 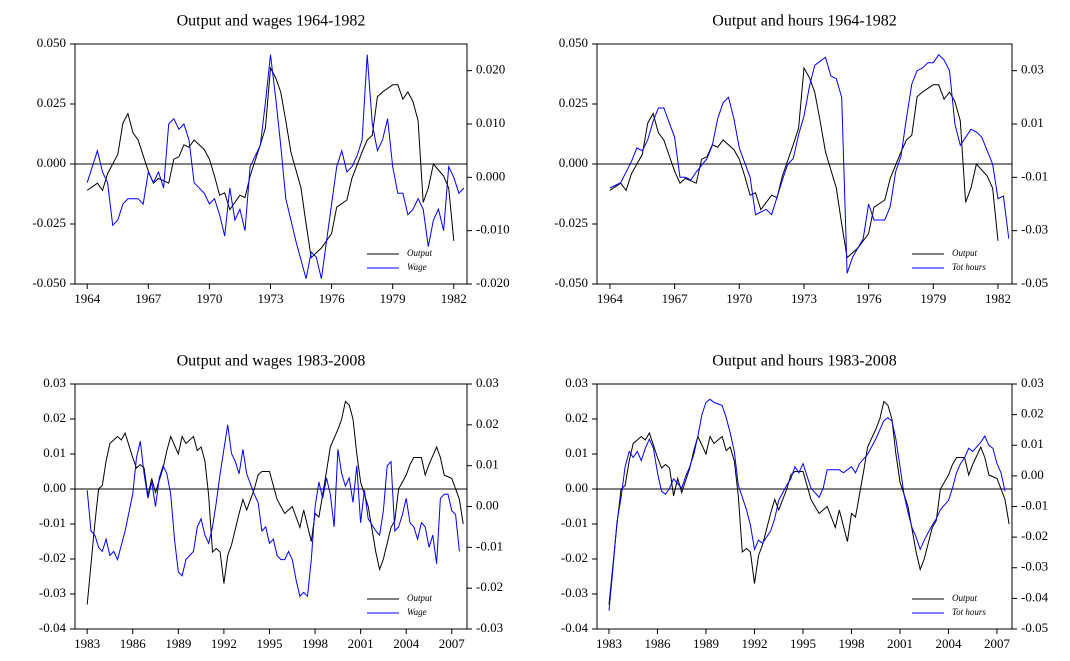 What do you see at coordinates (490, 69) in the screenshot?
I see `y2-tick-label: 0.020` at bounding box center [490, 69].